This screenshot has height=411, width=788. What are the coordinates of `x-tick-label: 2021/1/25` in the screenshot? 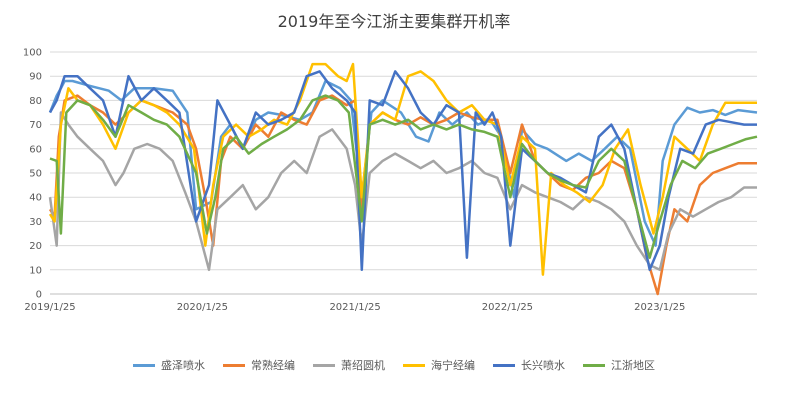 It's located at (354, 307).